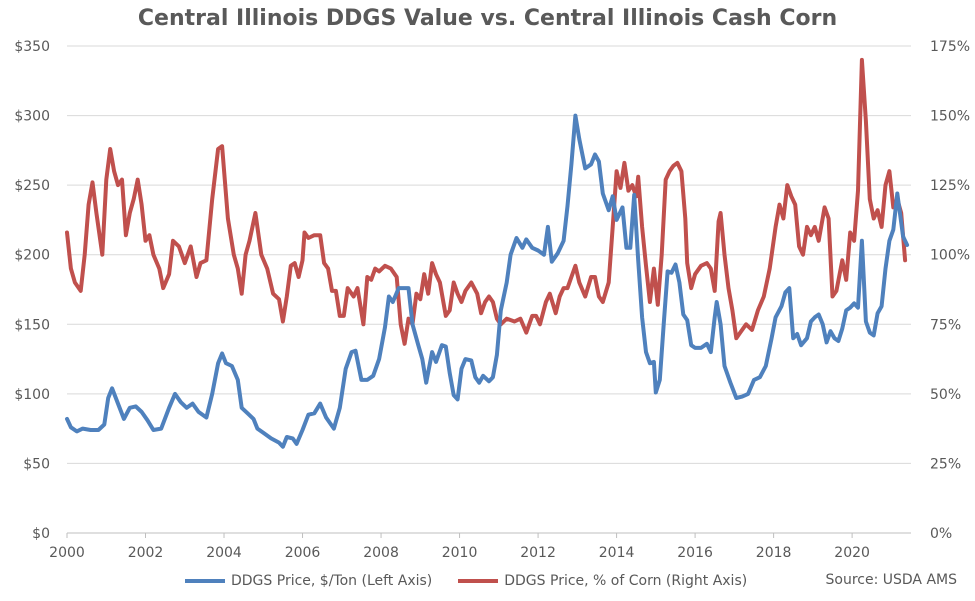 The image size is (975, 601). I want to click on source-note: Source: USDA AMS, so click(891, 580).